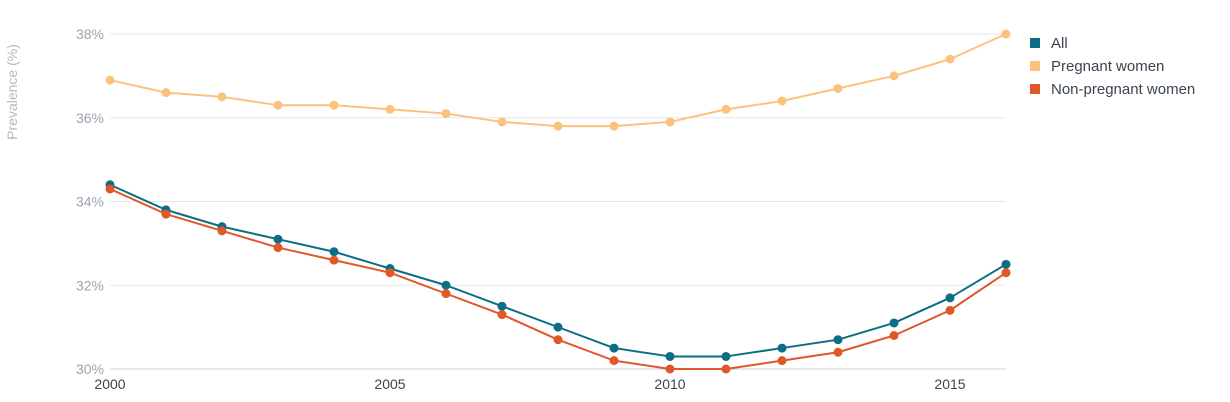  Describe the element at coordinates (1049, 43) in the screenshot. I see `legend-item: All` at that location.